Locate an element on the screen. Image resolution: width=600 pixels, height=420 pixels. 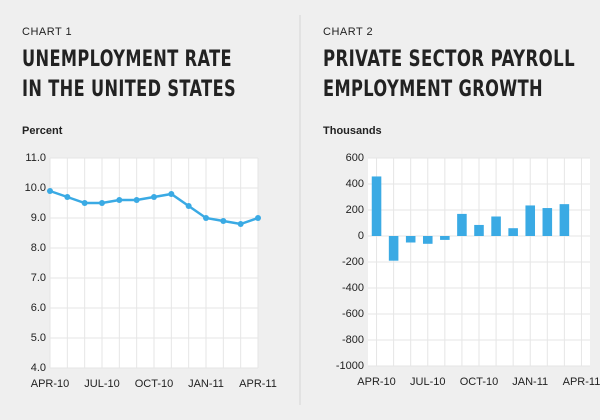
y-tick-label: 4.0 is located at coordinates (38, 368).